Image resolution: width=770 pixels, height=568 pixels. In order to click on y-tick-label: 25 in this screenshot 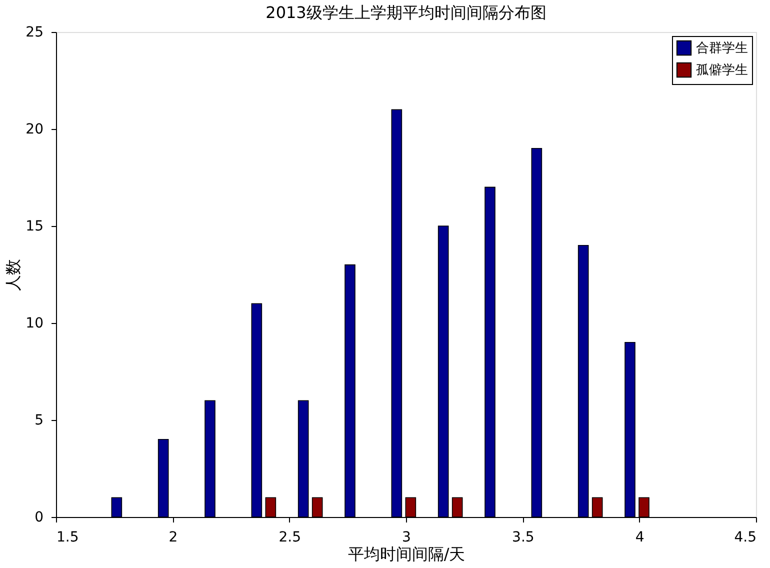, I will do `click(35, 32)`.